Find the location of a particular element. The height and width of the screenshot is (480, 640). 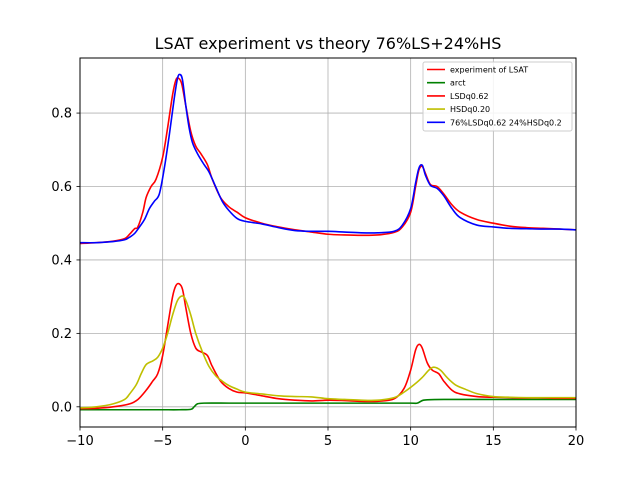

y-tick-label: 0.6 is located at coordinates (61, 187).